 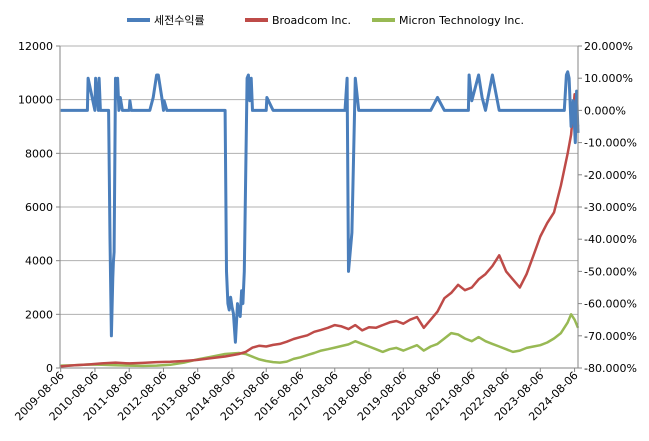 I want to click on left-tick-label: 2000, so click(x=39, y=314).